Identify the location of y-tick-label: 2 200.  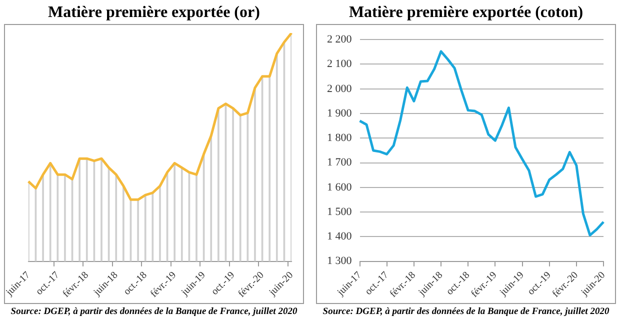
(339, 39).